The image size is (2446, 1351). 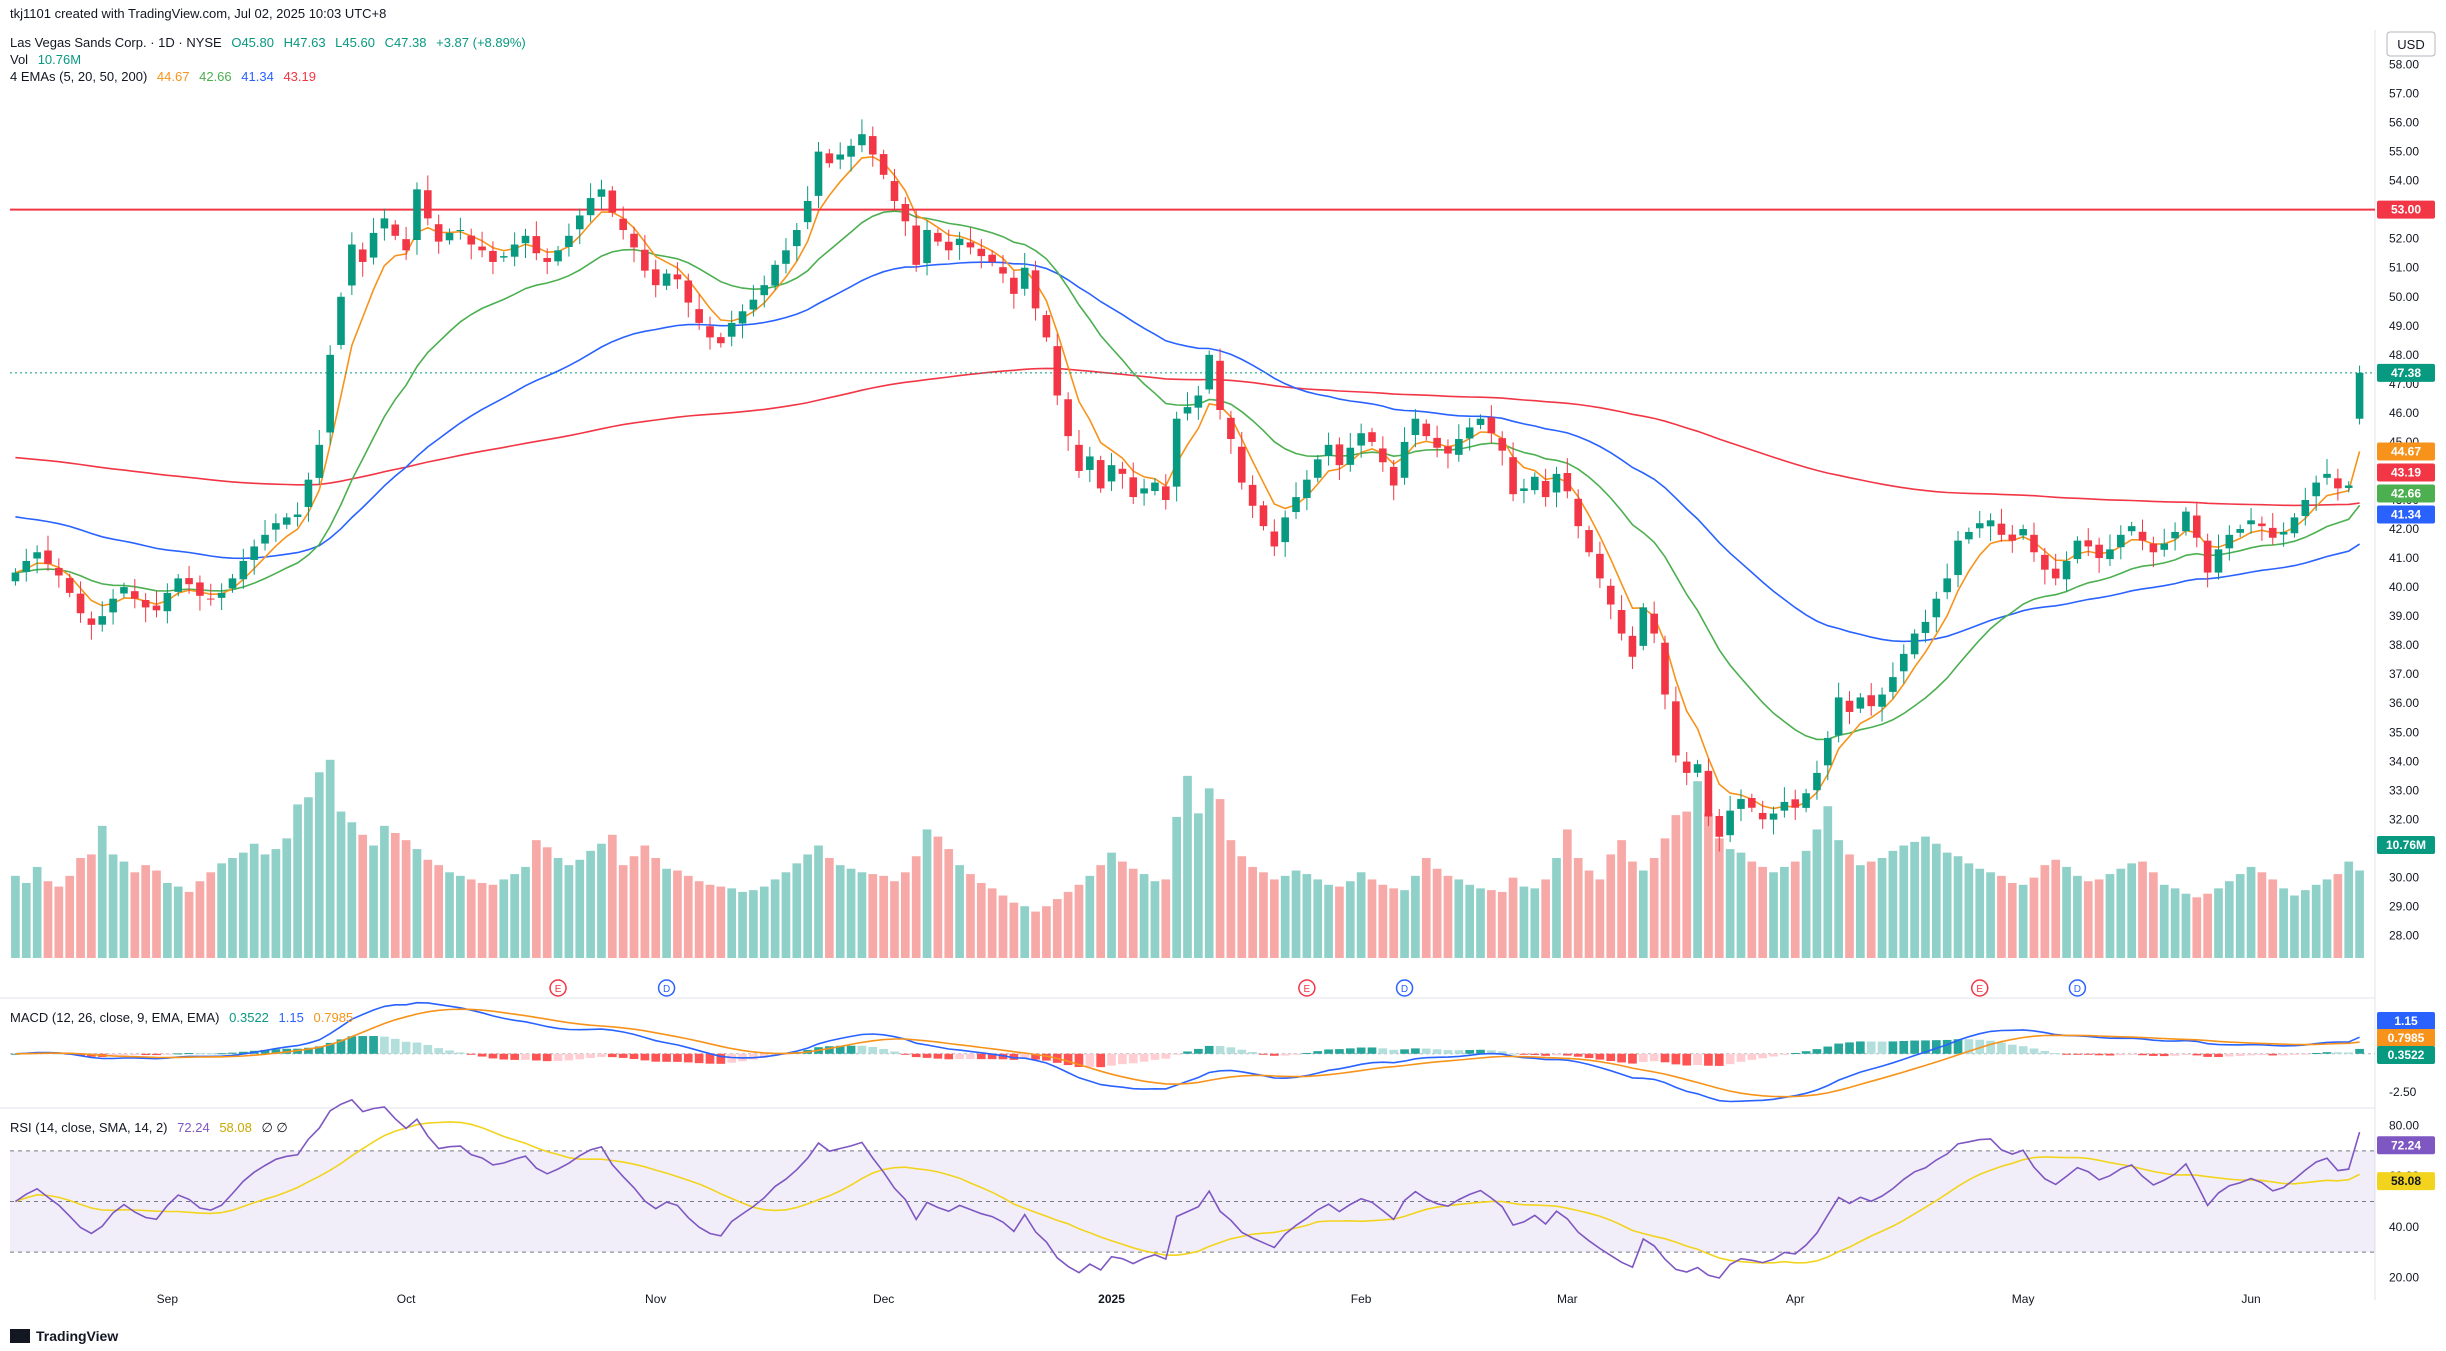 I want to click on ema50-value: 41.34, so click(x=257, y=76).